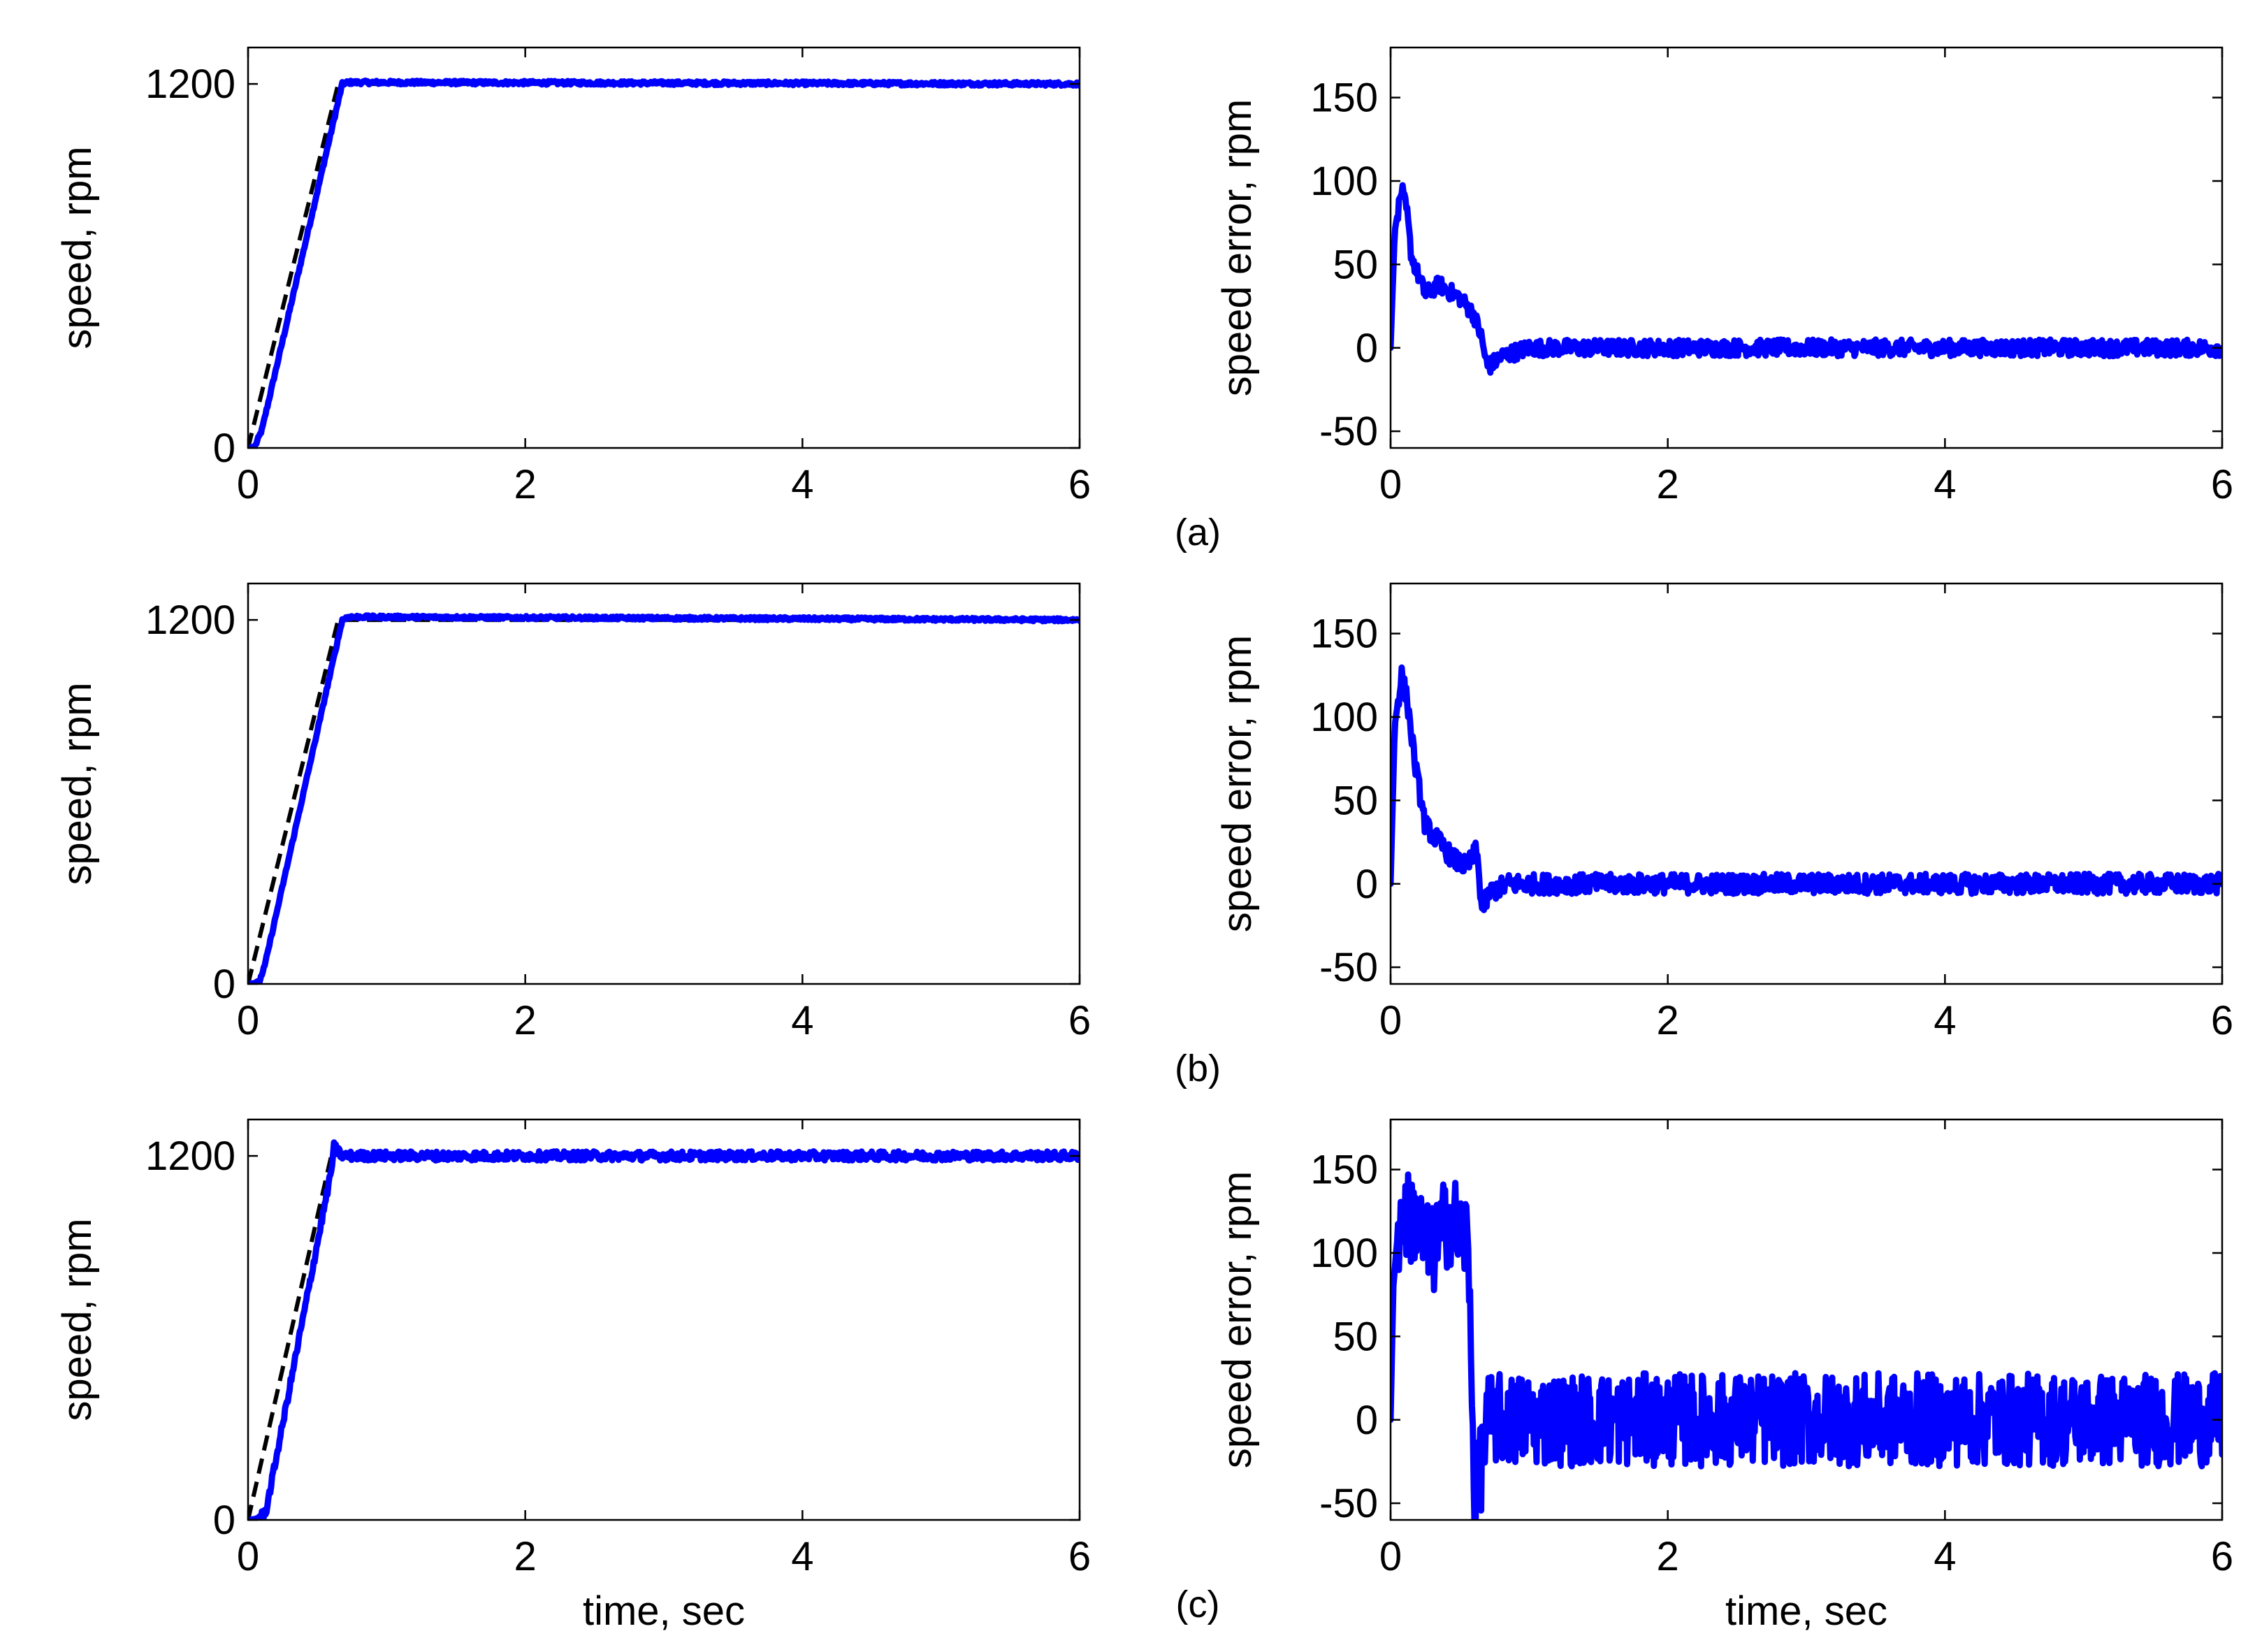 The image size is (2248, 1652). I want to click on chart-b-speed: 0 2 4 6 0 1200 speed, rpm, so click(573, 812).